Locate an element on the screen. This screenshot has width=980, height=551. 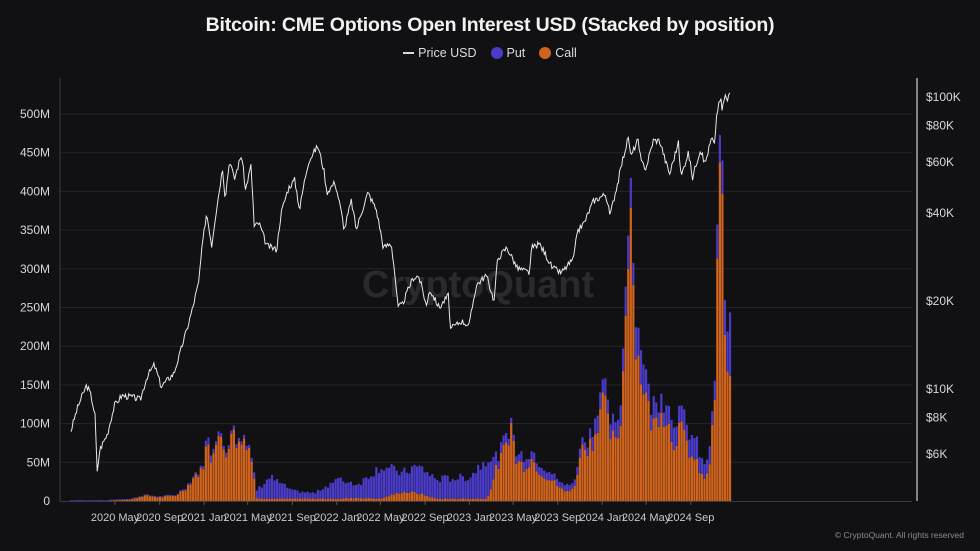
watermark: CryptoQuant is located at coordinates (478, 285).